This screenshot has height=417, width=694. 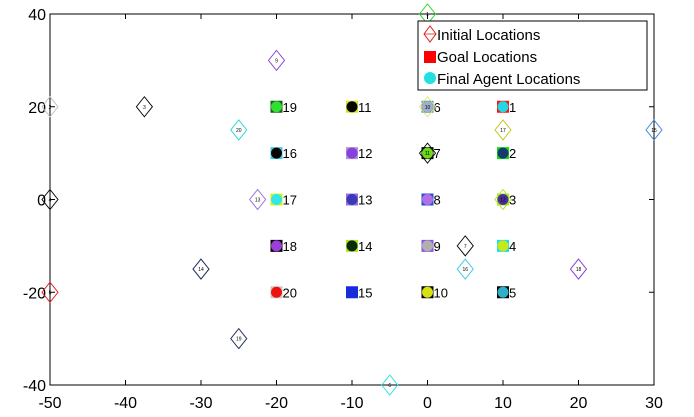 I want to click on goal-label-12: 12, so click(x=365, y=153).